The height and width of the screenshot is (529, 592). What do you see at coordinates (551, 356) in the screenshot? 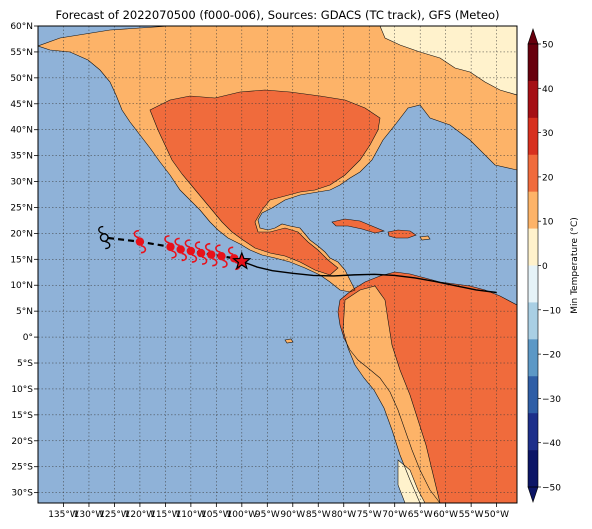
I see `colorbar-tick-label: −20` at bounding box center [551, 356].